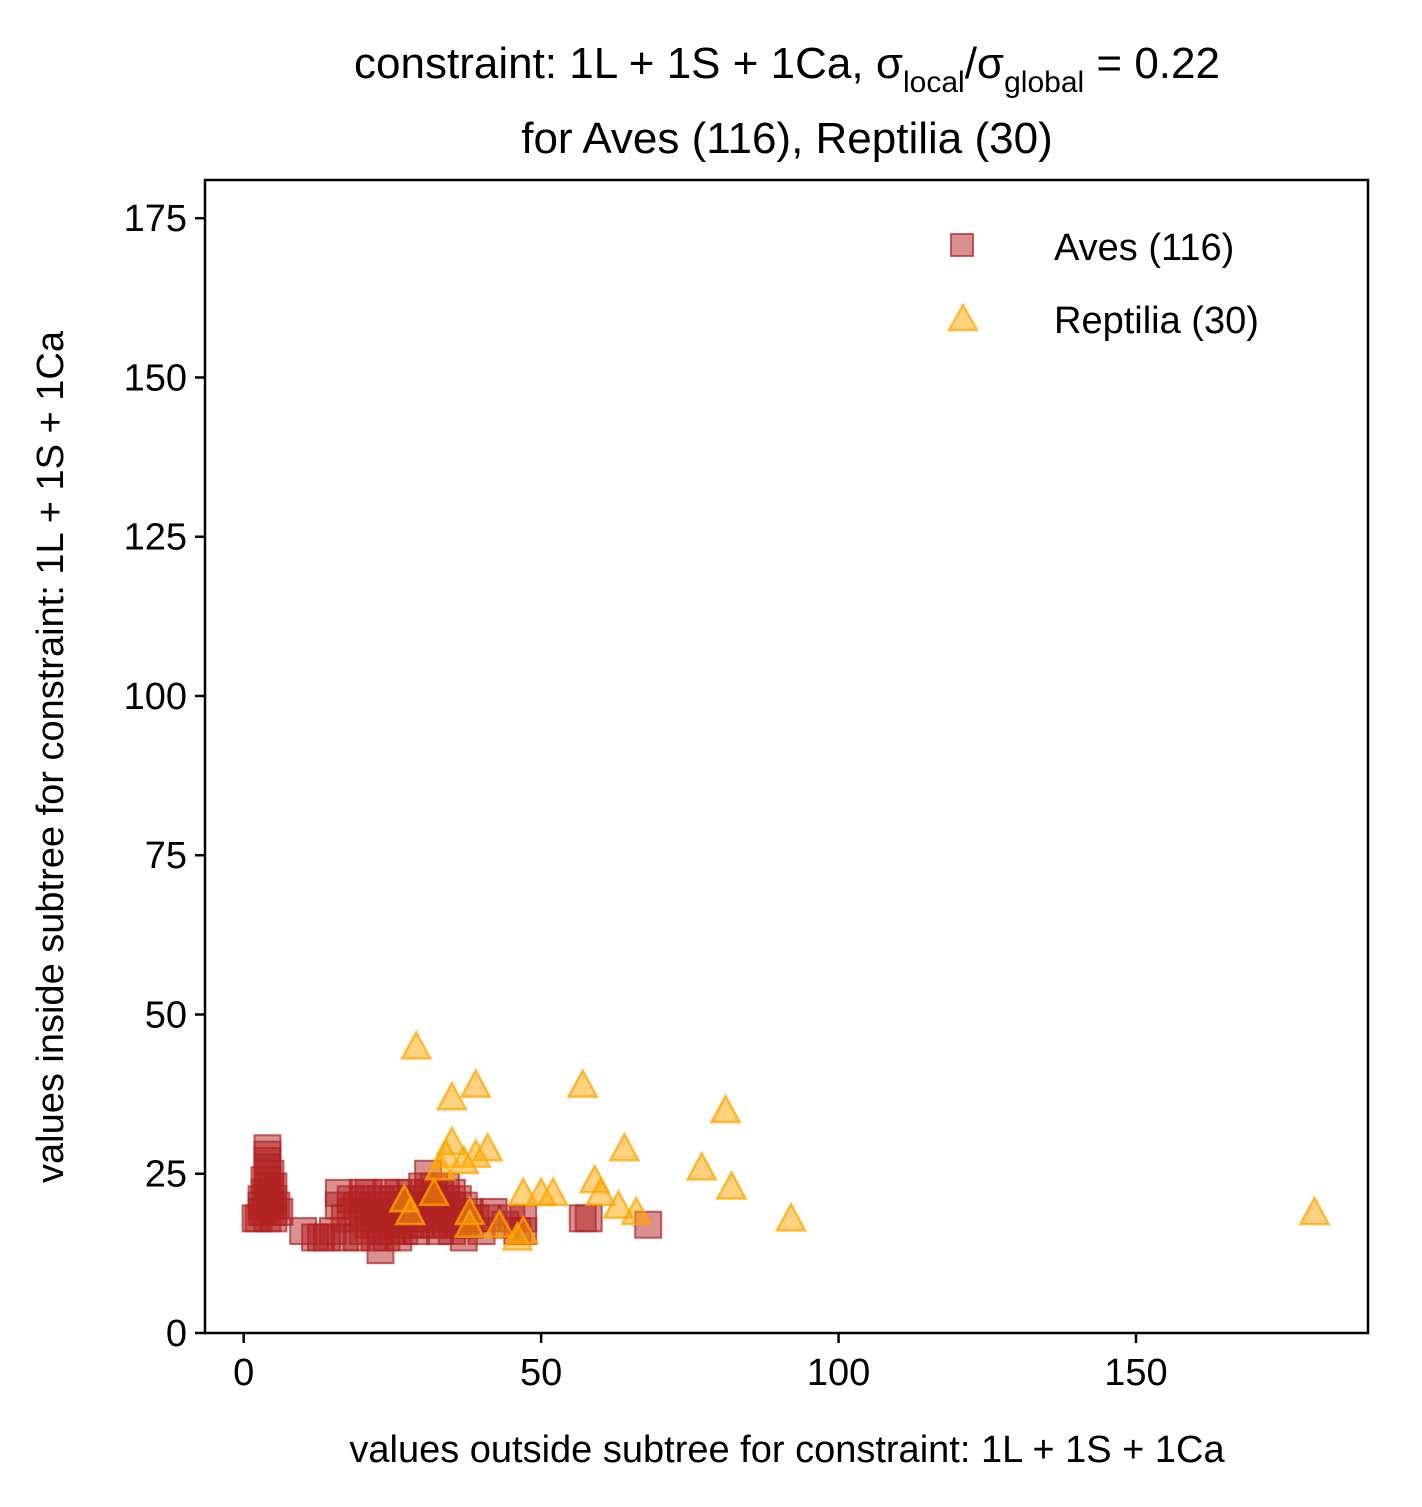 The width and height of the screenshot is (1422, 1507). Describe the element at coordinates (1156, 321) in the screenshot. I see `legend-label-reptilia: Reptilia (30)` at that location.